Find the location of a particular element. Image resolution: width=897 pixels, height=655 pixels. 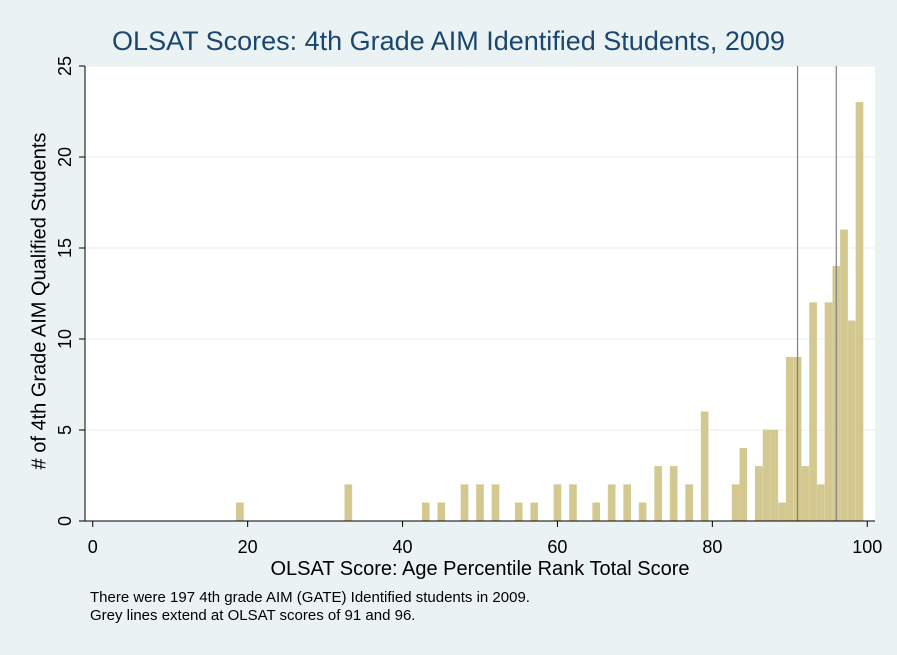

x-tick-label: 100 is located at coordinates (867, 547).